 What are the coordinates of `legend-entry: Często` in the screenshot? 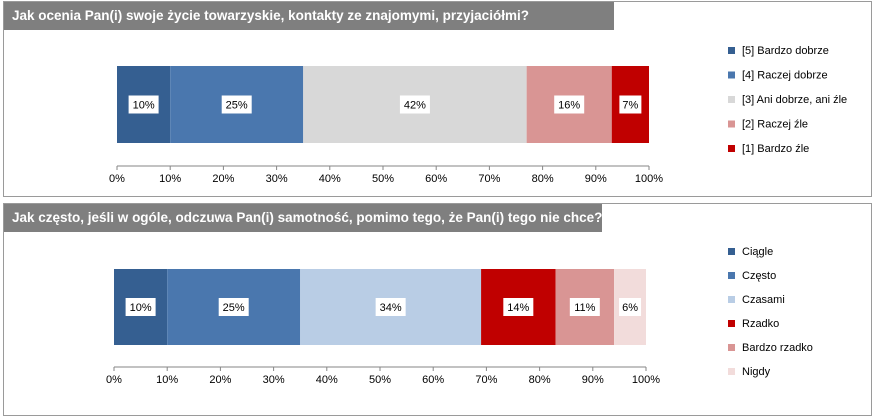 It's located at (759, 276).